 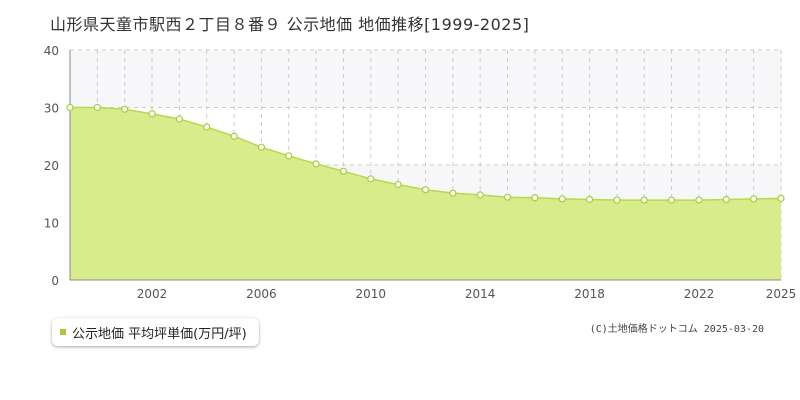 What do you see at coordinates (159, 334) in the screenshot?
I see `legend-label: 公示地価 平均坪単価(万円/坪)` at bounding box center [159, 334].